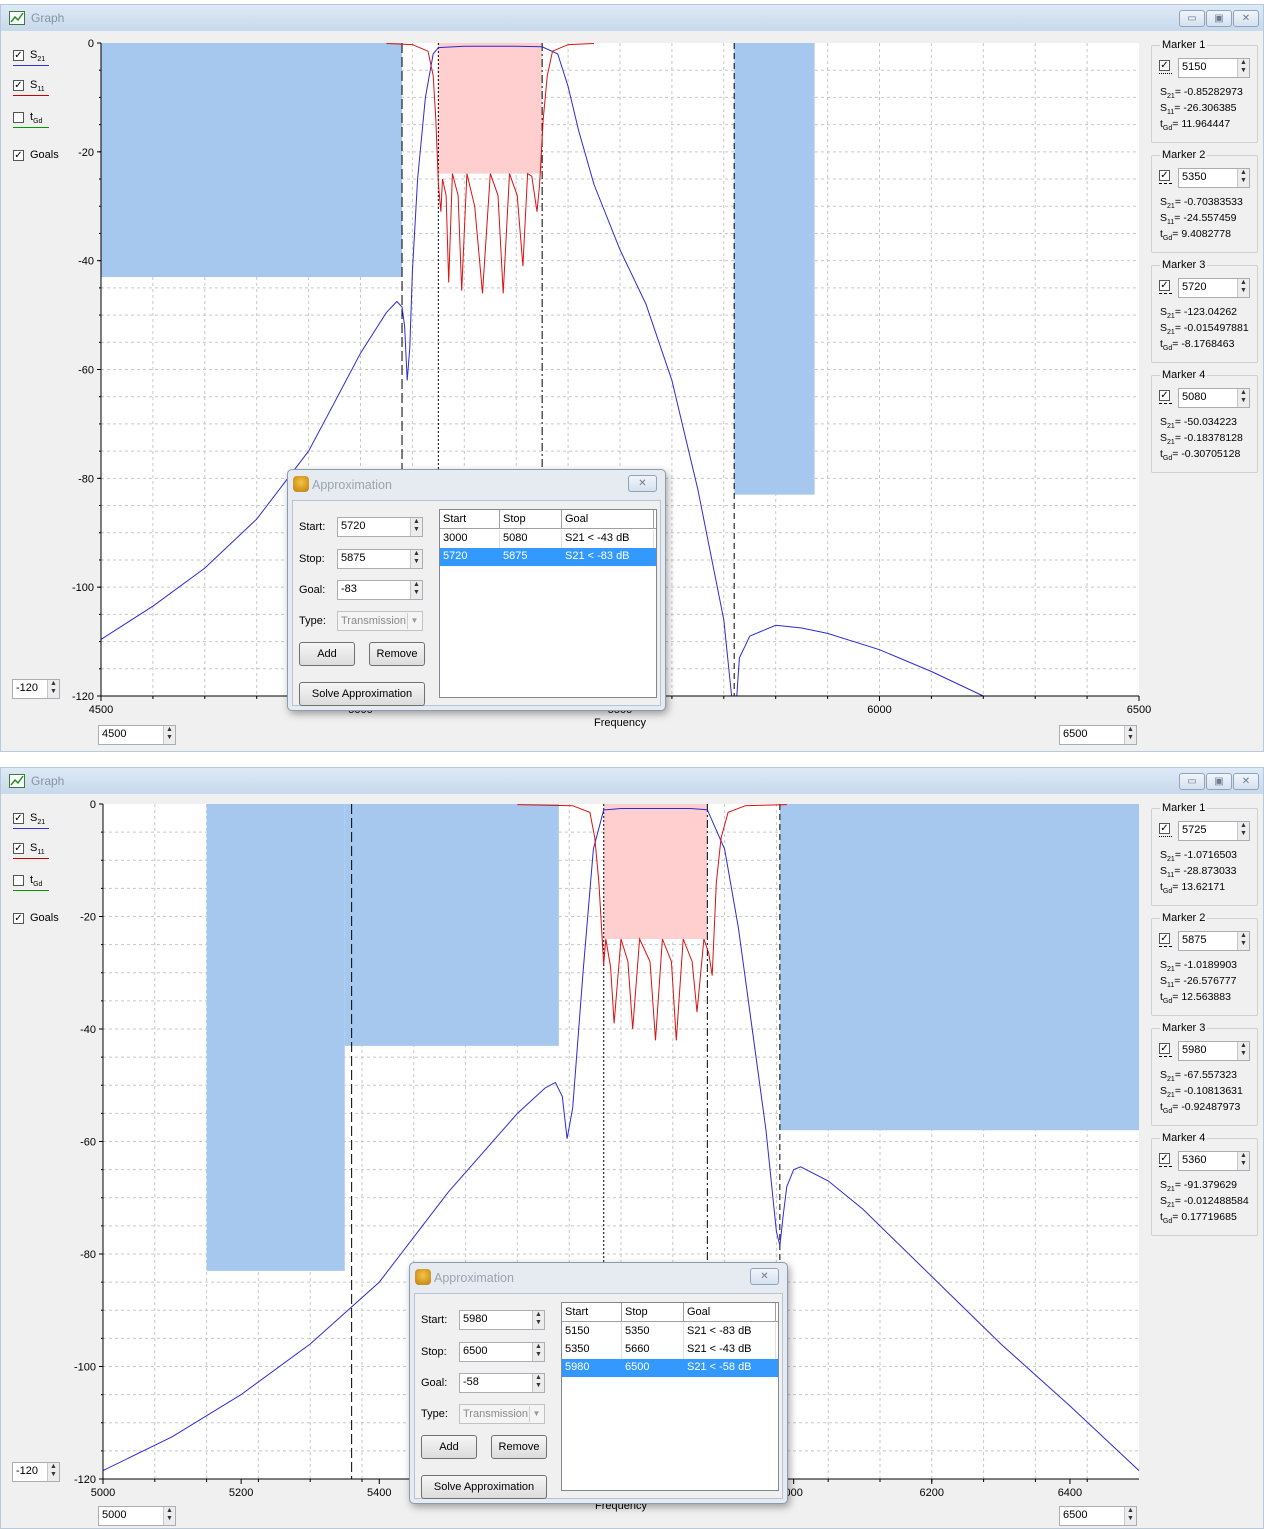  Describe the element at coordinates (548, 539) in the screenshot. I see `goal-row: 3000 5080 S21 < -43 dB` at that location.